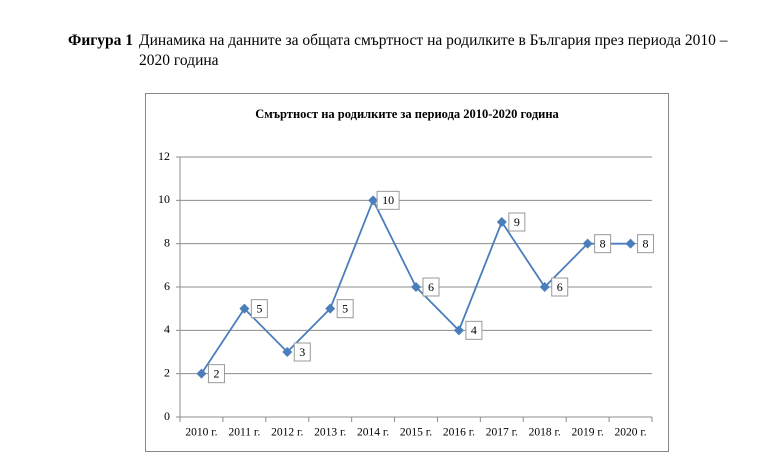  What do you see at coordinates (244, 433) in the screenshot?
I see `x-tick-label: 2011 г.` at bounding box center [244, 433].